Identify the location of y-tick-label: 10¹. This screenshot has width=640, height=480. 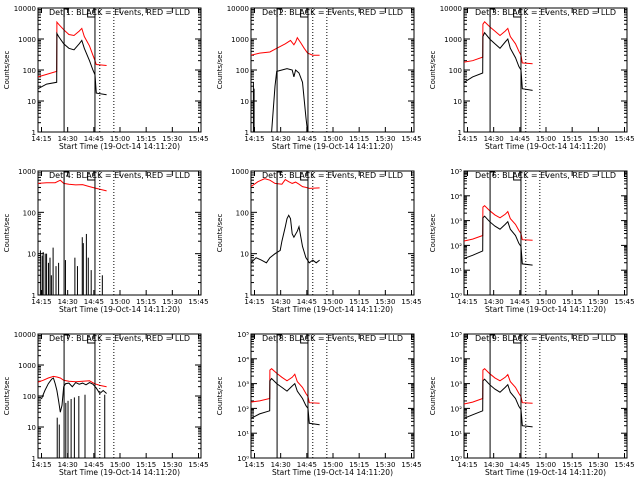
(456, 271).